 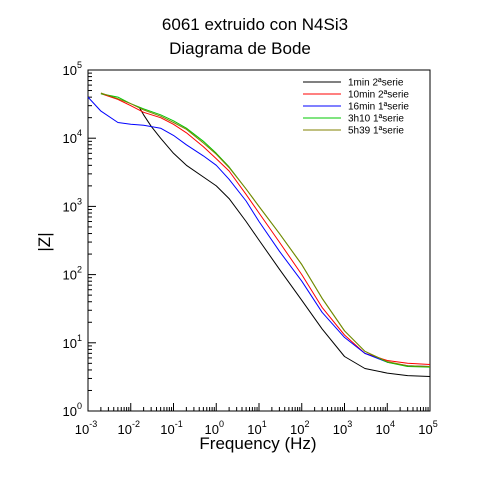 I want to click on y-axis-title: |Z|, so click(x=44, y=241).